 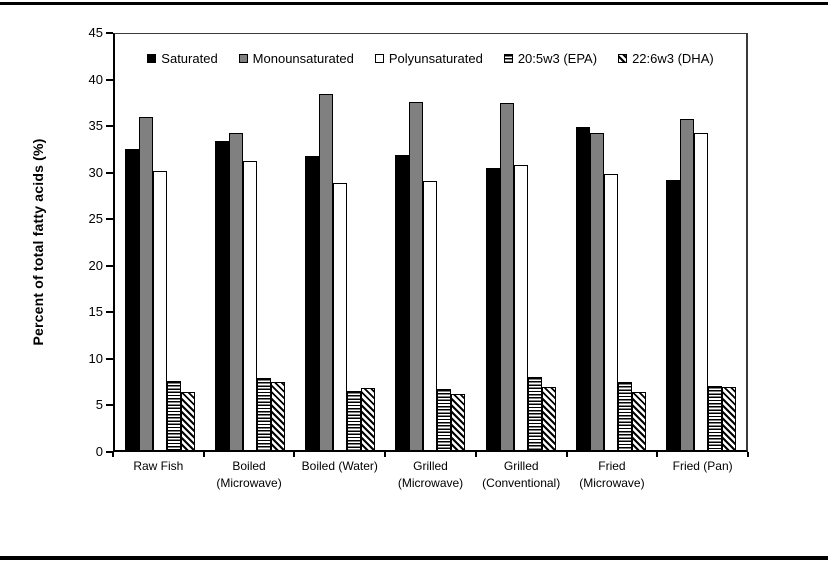 What do you see at coordinates (132, 299) in the screenshot?
I see `bar-saturated-raw-fish` at bounding box center [132, 299].